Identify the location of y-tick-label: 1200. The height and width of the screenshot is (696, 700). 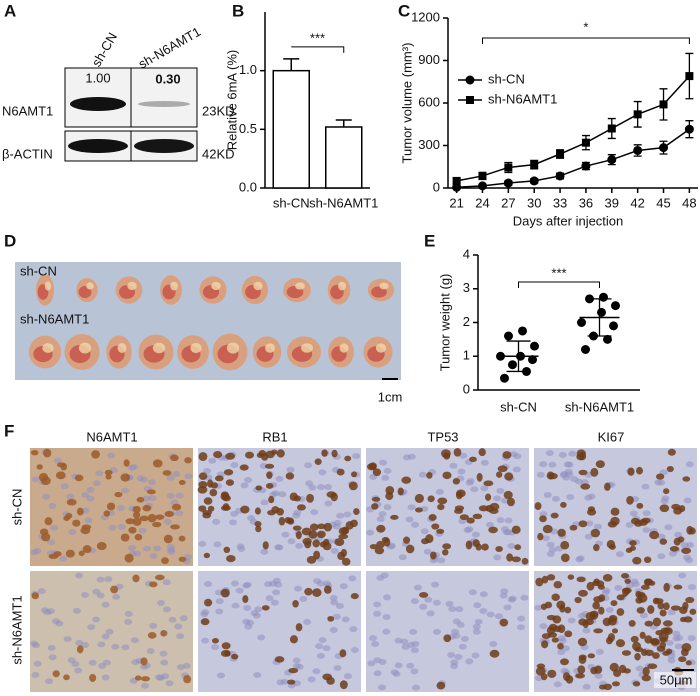
(425, 16).